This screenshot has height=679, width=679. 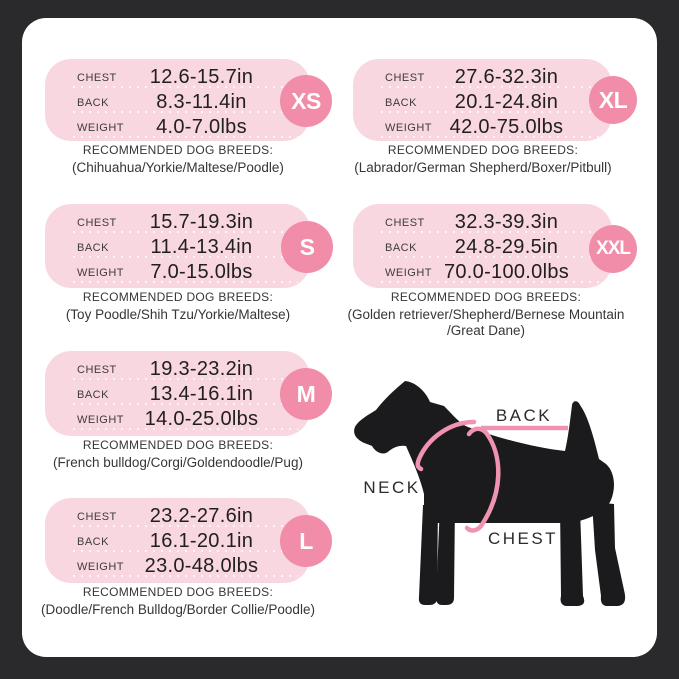 What do you see at coordinates (524, 415) in the screenshot?
I see `diagram-back-label: BACK` at bounding box center [524, 415].